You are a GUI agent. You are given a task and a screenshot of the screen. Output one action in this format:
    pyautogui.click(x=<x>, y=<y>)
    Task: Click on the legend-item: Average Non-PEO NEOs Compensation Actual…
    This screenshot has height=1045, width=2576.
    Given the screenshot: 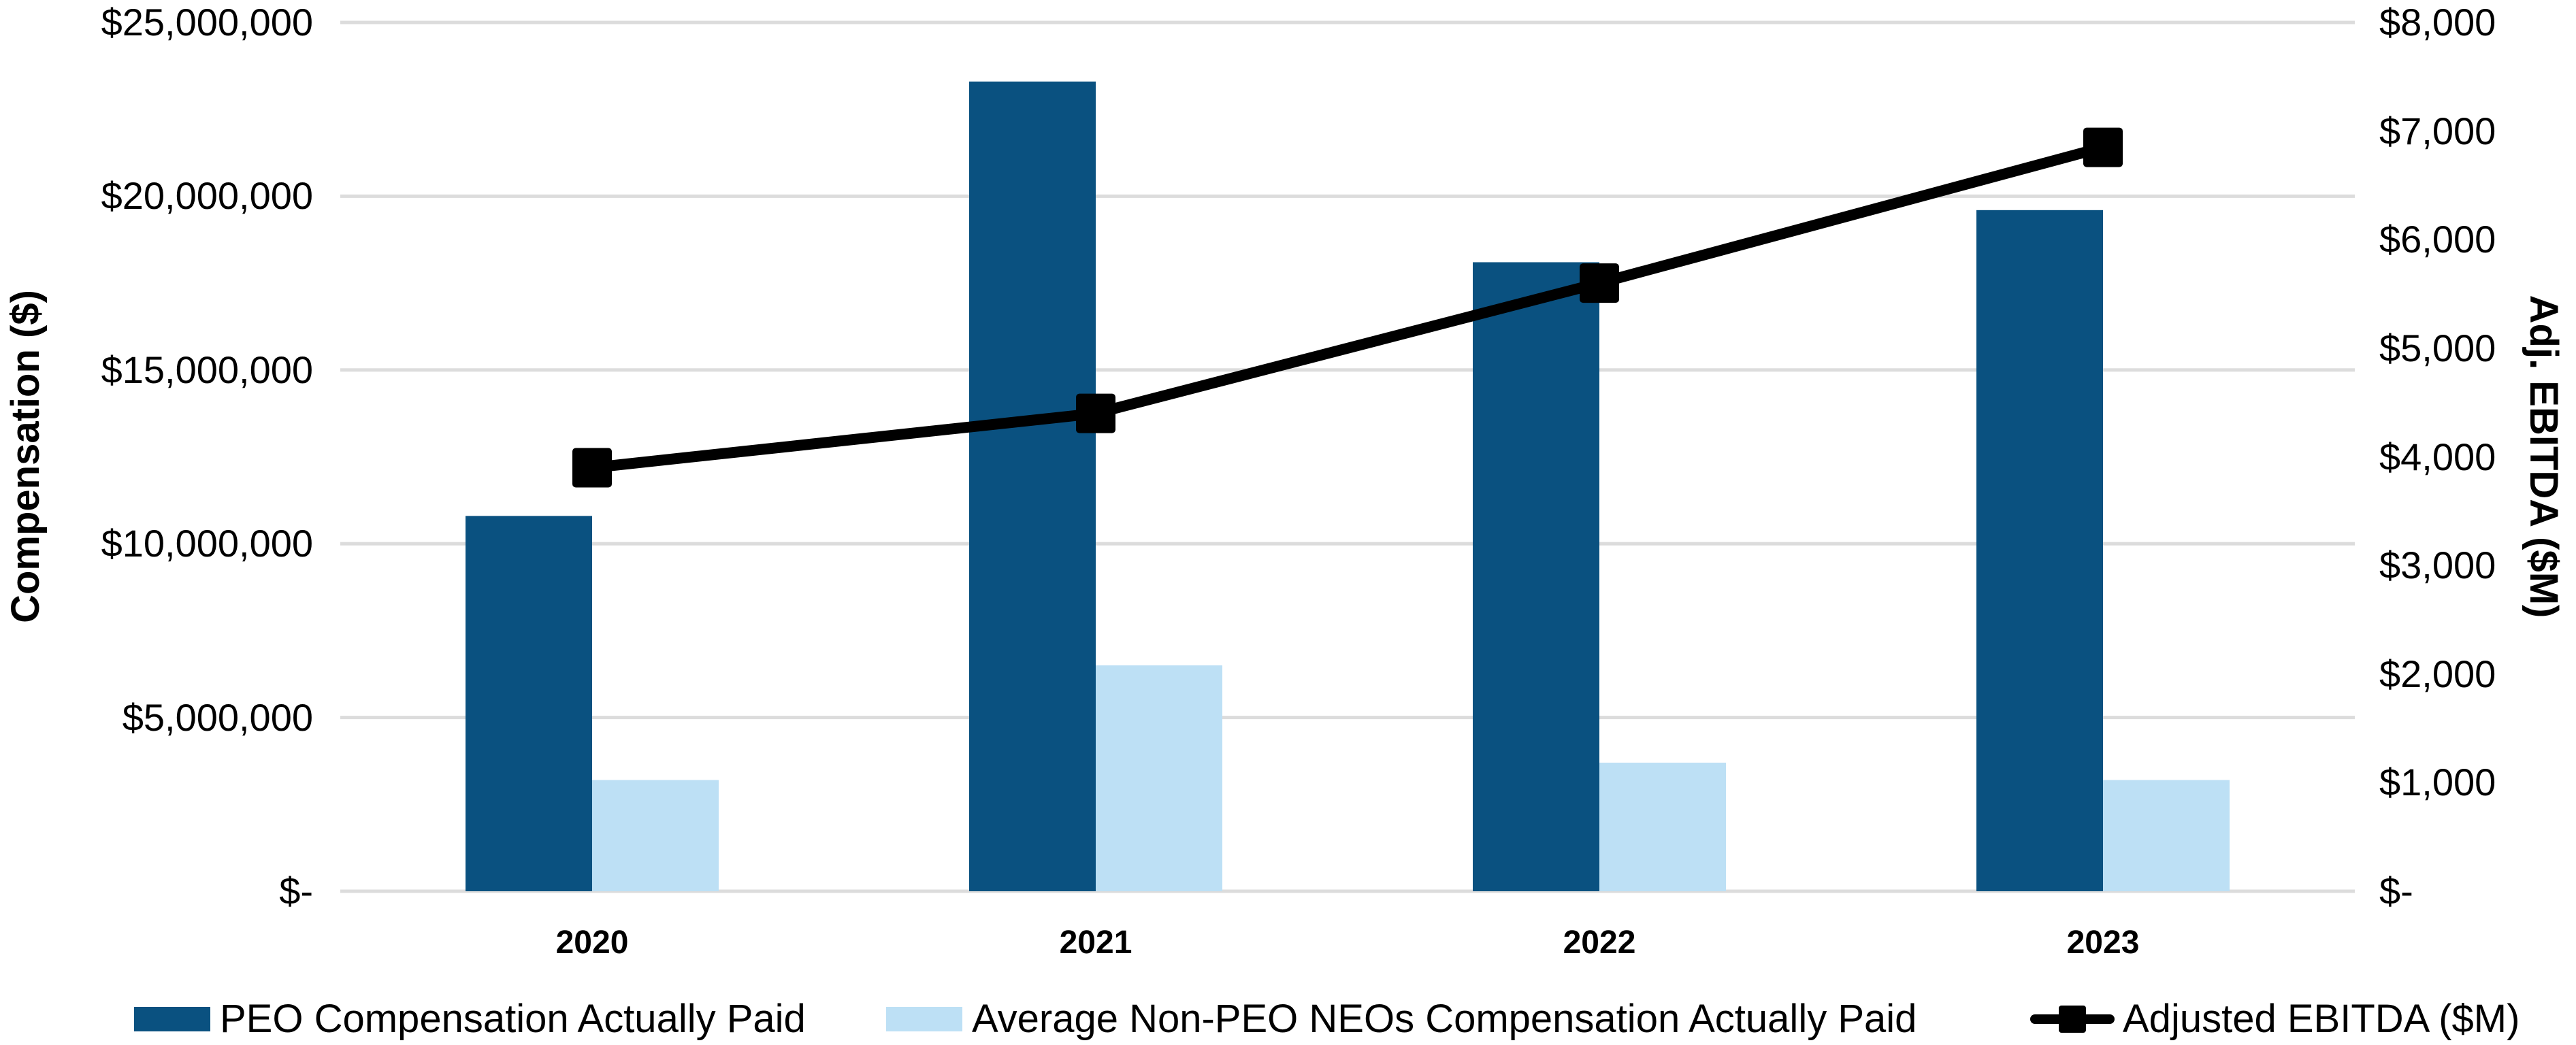 What is the action you would take?
    pyautogui.click(x=1401, y=1019)
    